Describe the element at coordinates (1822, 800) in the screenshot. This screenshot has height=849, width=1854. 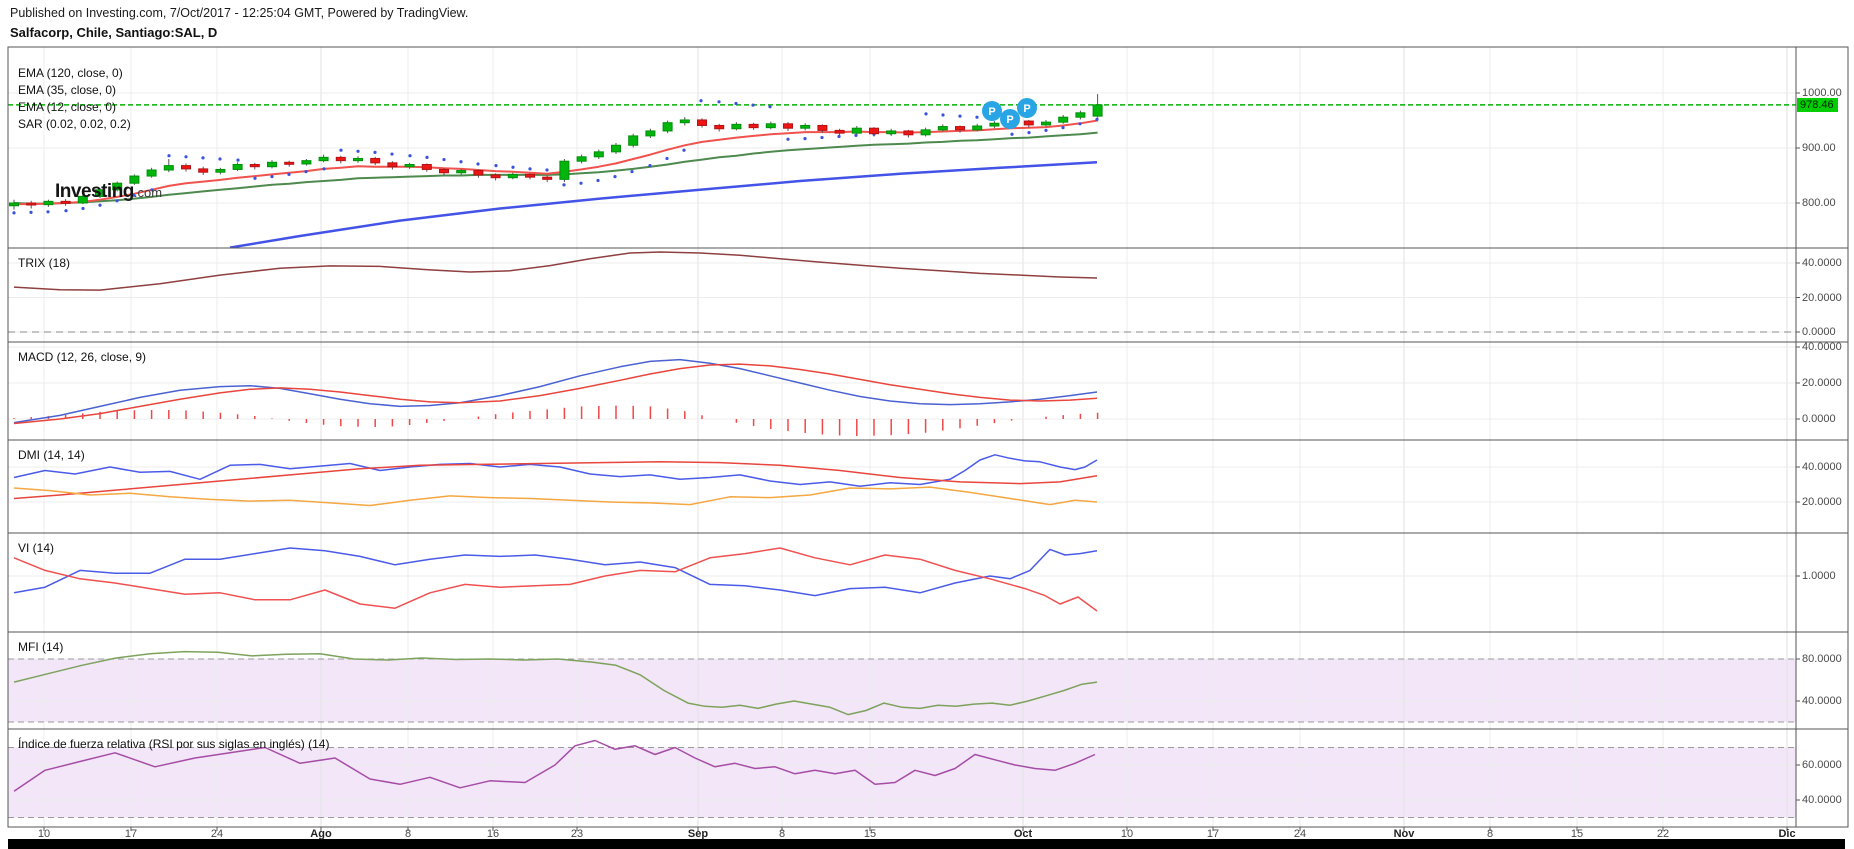
I see `y-axis-label-rsi: 40.0000` at that location.